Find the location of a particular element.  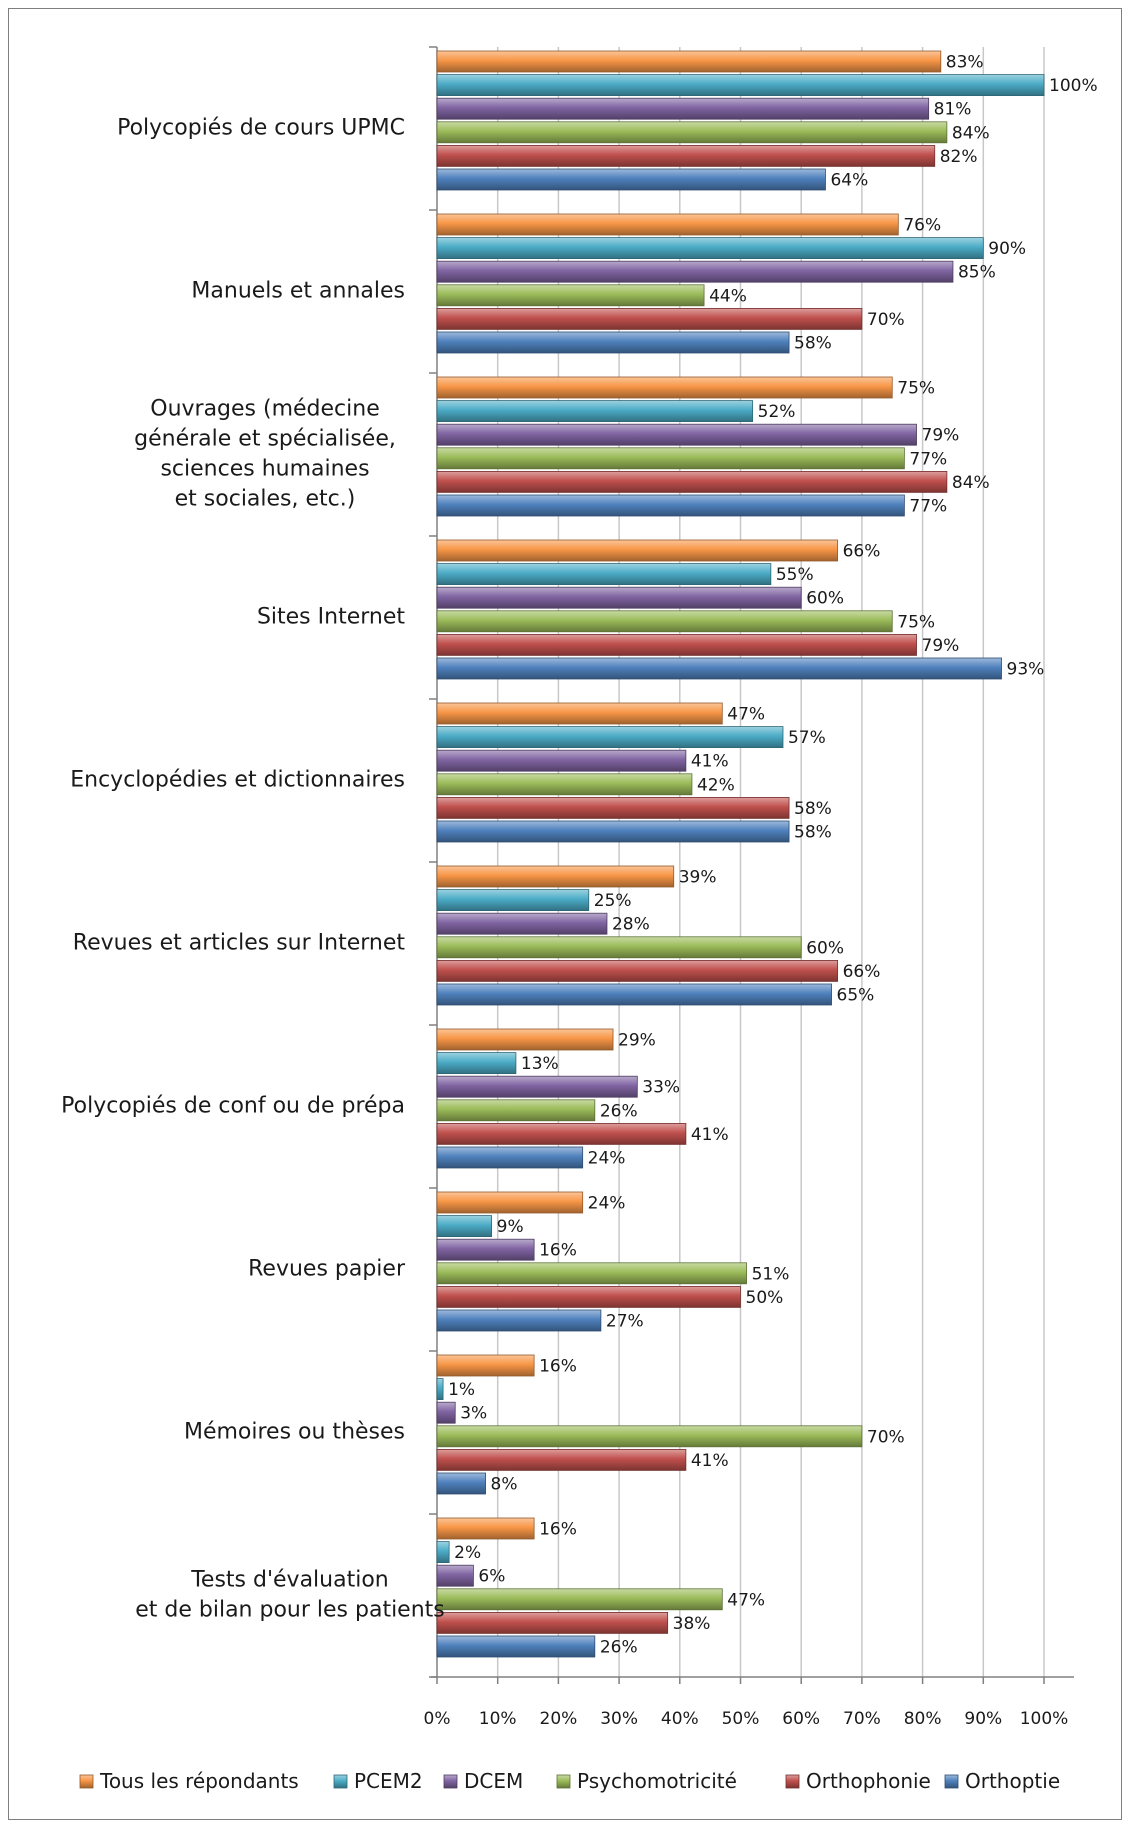

data-label: 27% is located at coordinates (625, 1322).